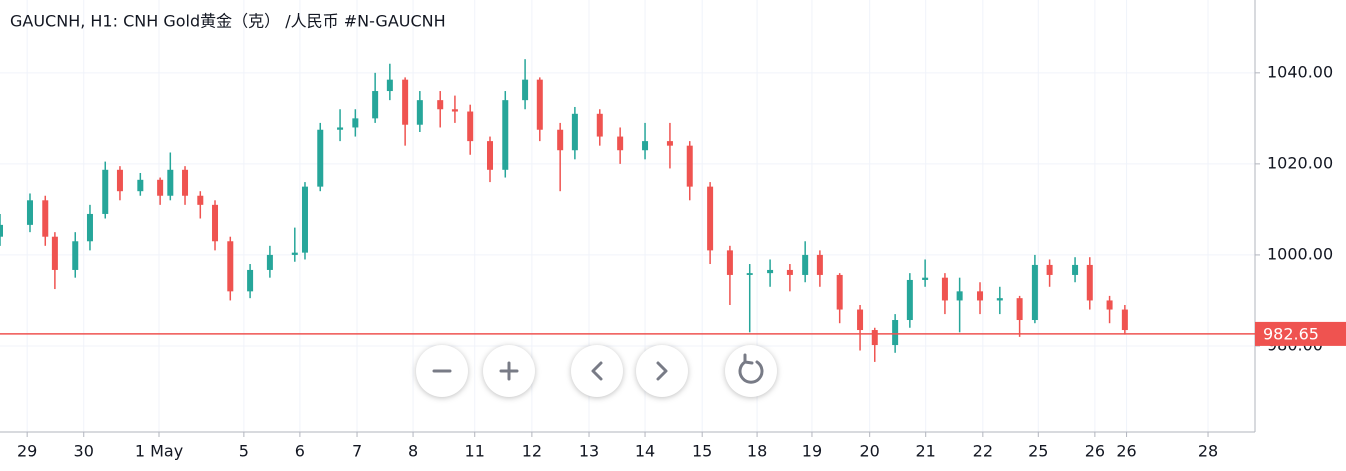 Image resolution: width=1346 pixels, height=471 pixels. Describe the element at coordinates (509, 371) in the screenshot. I see `zoom-in-button` at that location.